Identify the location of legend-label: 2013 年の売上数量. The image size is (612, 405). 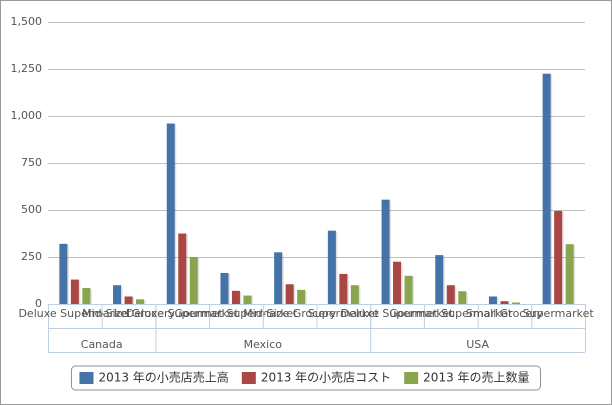
(476, 377).